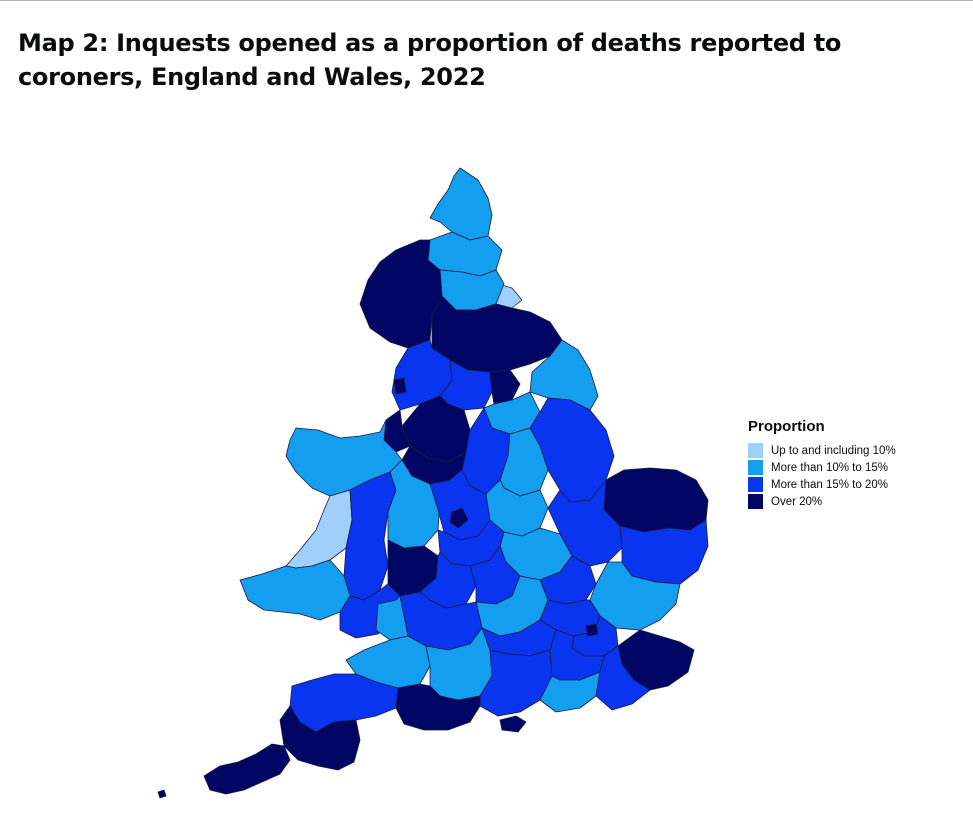  Describe the element at coordinates (592, 630) in the screenshot. I see `region-city-of-london` at that location.